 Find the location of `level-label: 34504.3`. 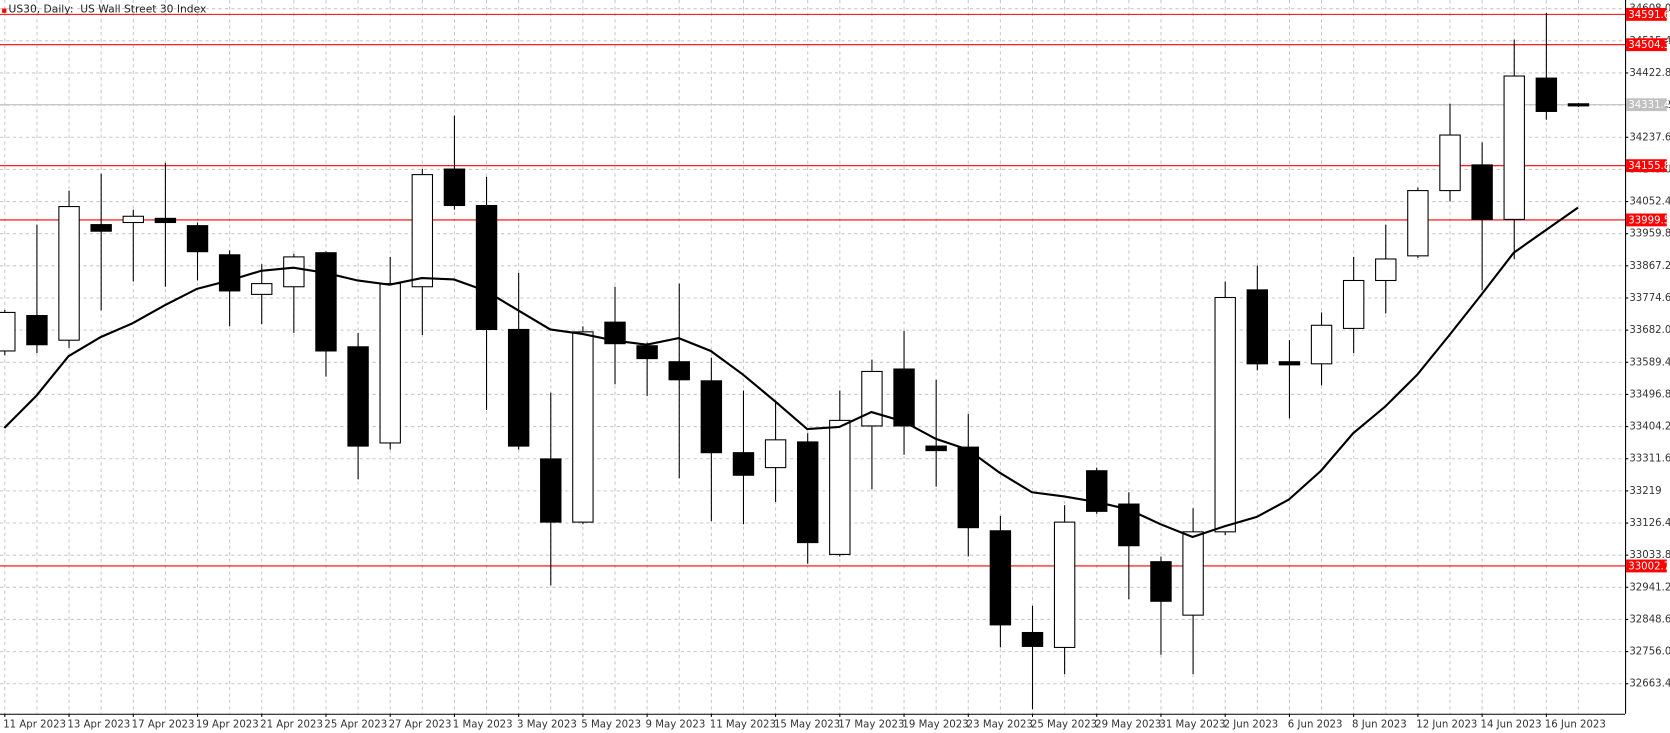

level-label: 34504.3 is located at coordinates (1649, 45).